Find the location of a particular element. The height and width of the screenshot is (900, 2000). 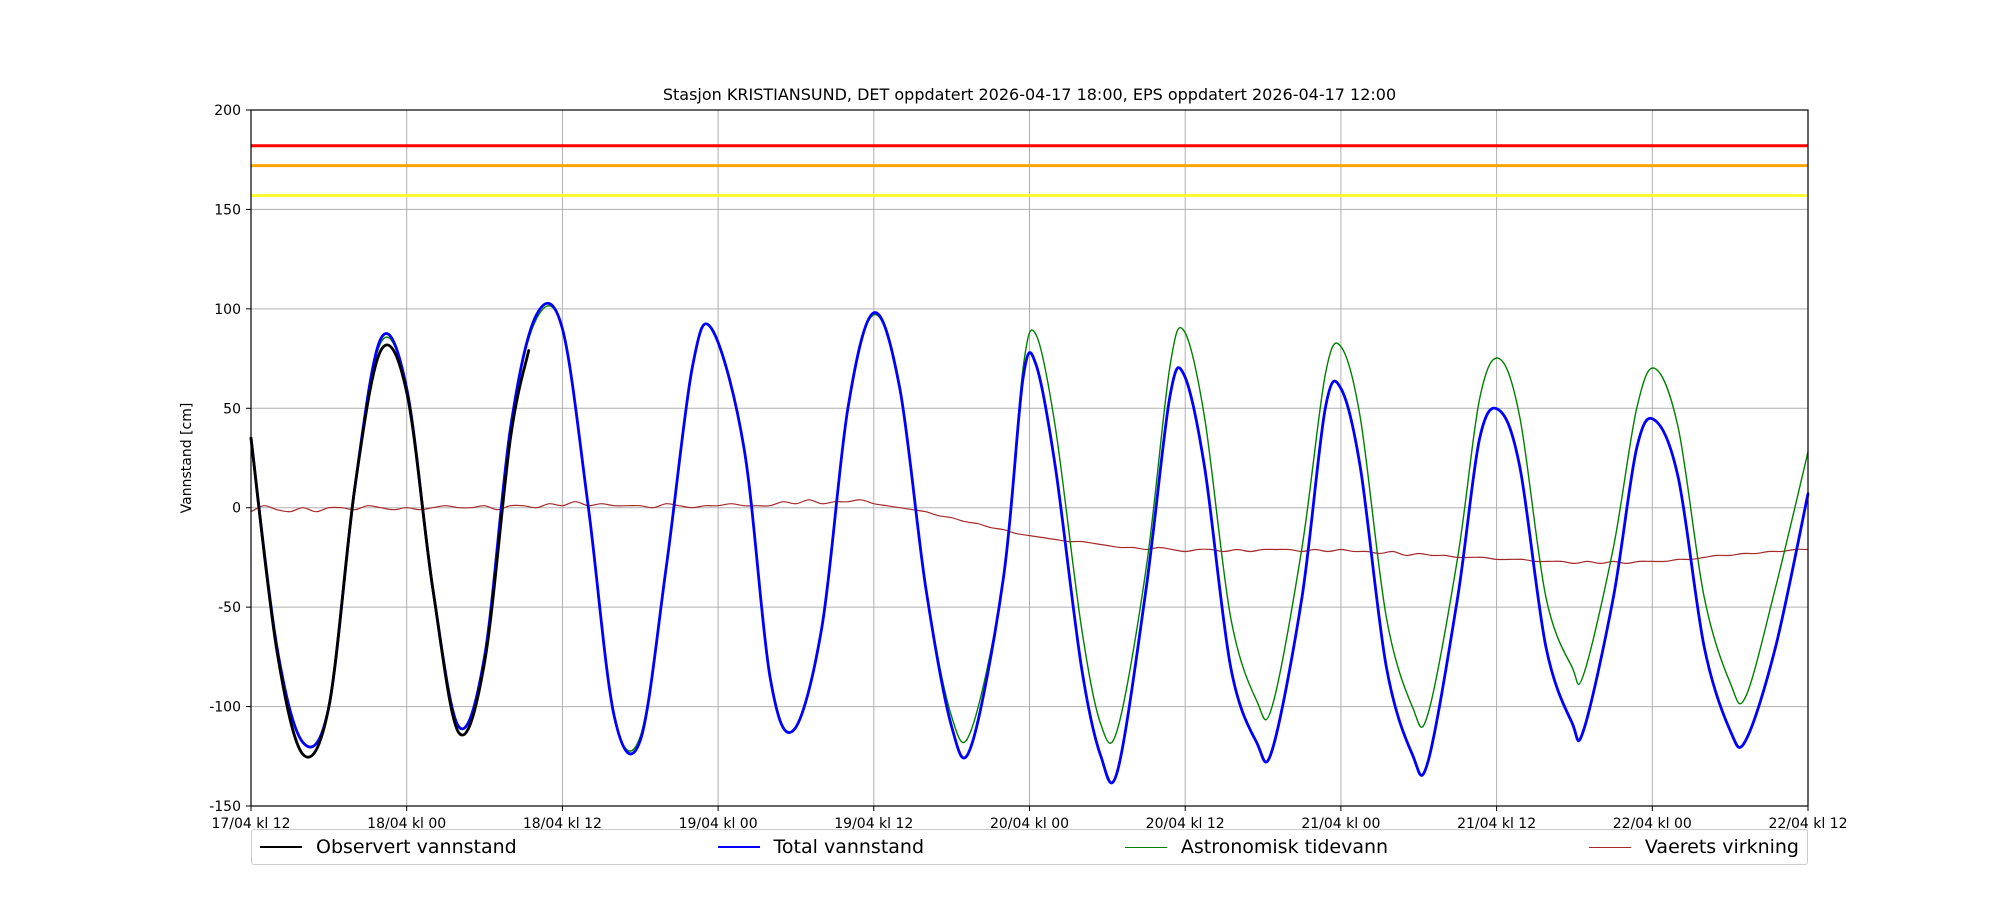

x-tick-label: 17/04 kl 12 is located at coordinates (250, 824).